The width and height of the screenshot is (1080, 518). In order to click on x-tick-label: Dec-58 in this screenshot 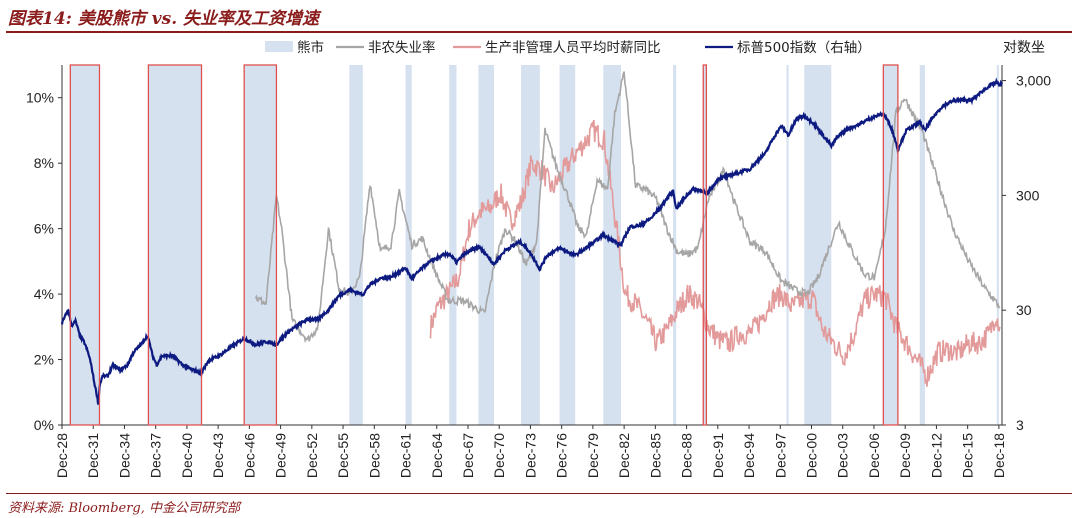, I will do `click(374, 455)`.